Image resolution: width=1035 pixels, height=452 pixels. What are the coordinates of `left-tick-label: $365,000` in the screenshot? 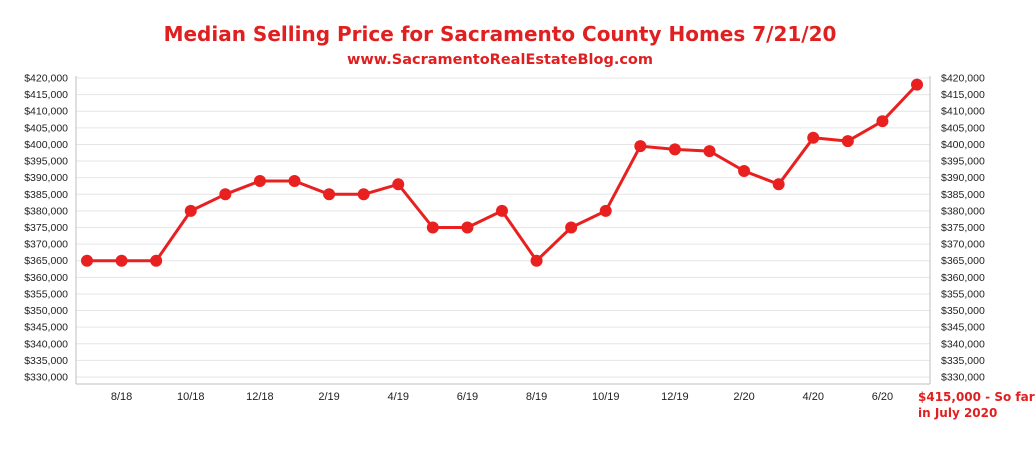 It's located at (46, 261).